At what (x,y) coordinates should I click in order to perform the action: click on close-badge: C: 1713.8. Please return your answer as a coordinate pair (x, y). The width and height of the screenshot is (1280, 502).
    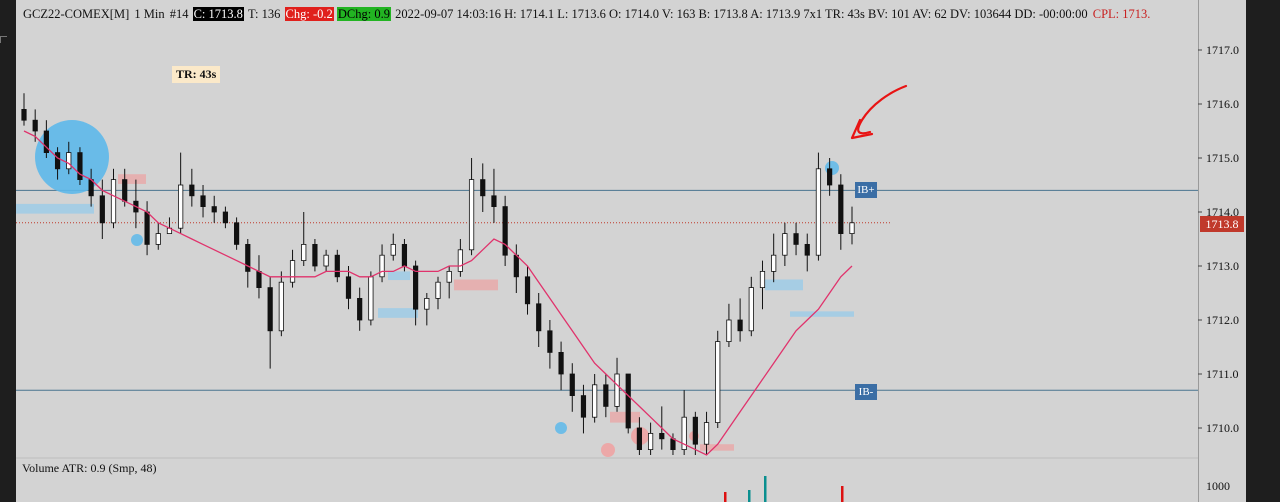
    Looking at the image, I should click on (218, 14).